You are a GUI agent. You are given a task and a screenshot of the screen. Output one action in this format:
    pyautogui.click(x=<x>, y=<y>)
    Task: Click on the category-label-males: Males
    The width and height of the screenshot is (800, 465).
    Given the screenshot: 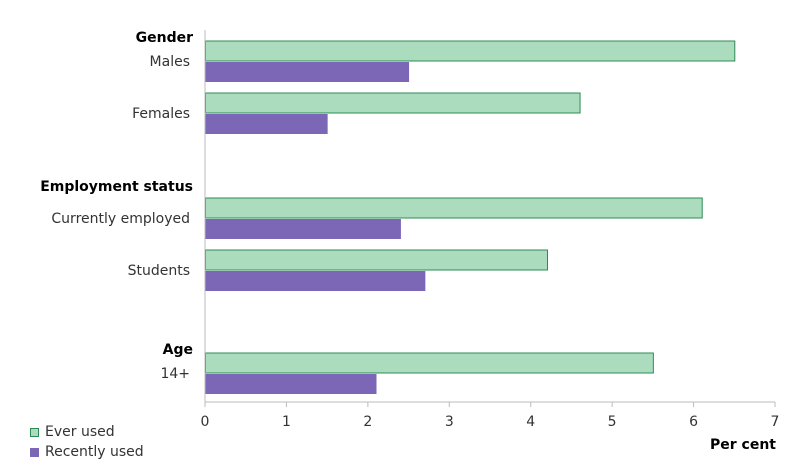 What is the action you would take?
    pyautogui.click(x=170, y=62)
    